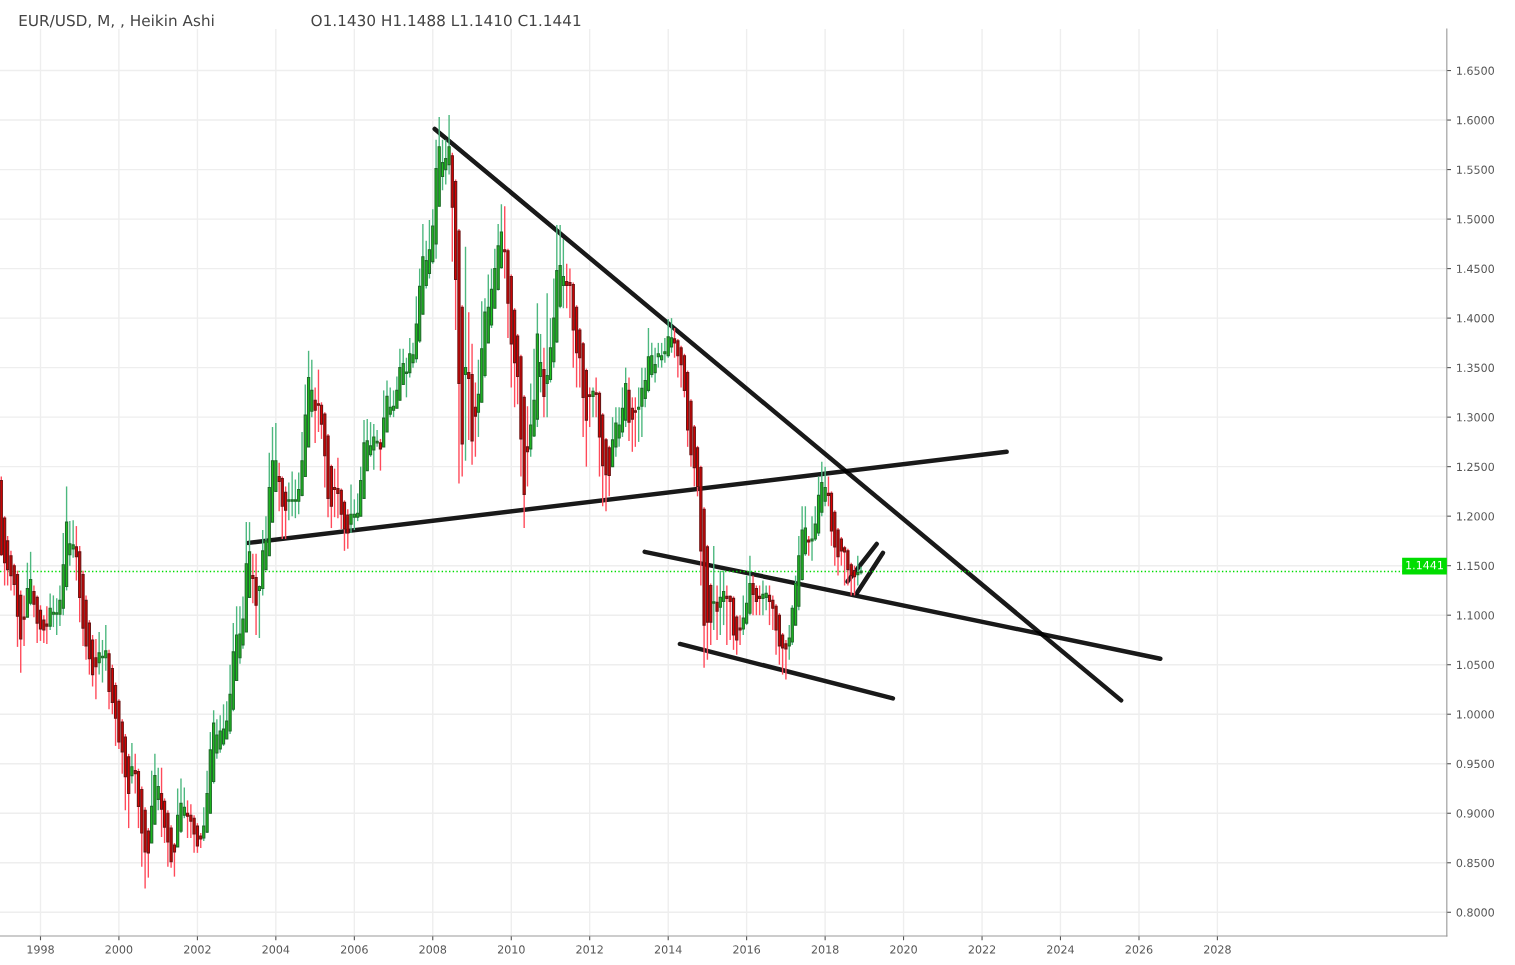 This screenshot has width=1515, height=965. Describe the element at coordinates (903, 949) in the screenshot. I see `x-tick-label: 2020` at that location.